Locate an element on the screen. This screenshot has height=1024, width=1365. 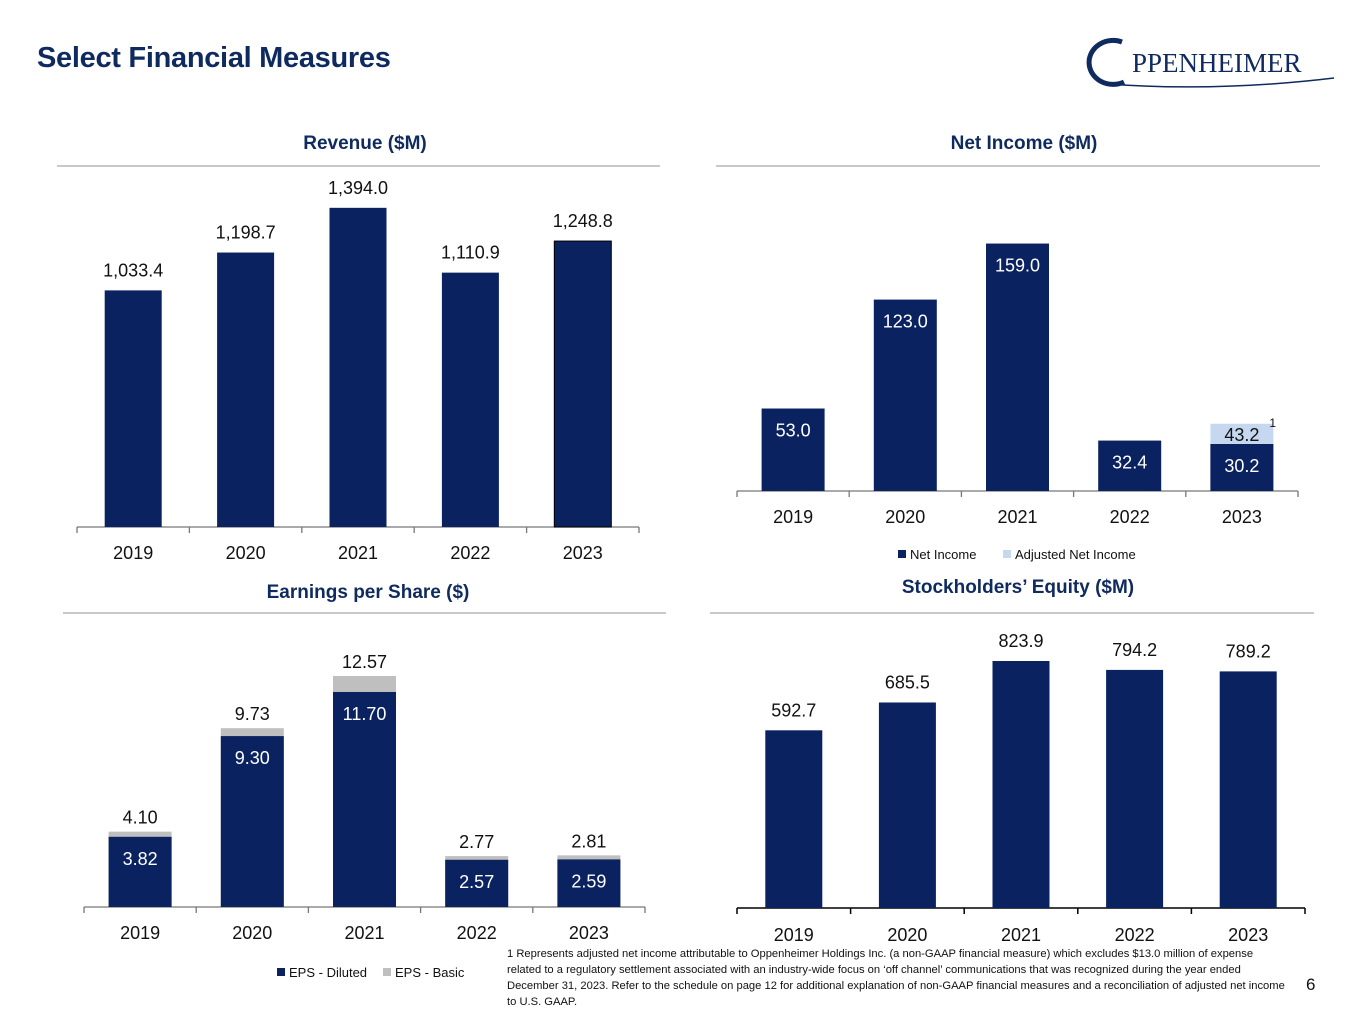
equity-data-label: 789.2 is located at coordinates (1248, 651).